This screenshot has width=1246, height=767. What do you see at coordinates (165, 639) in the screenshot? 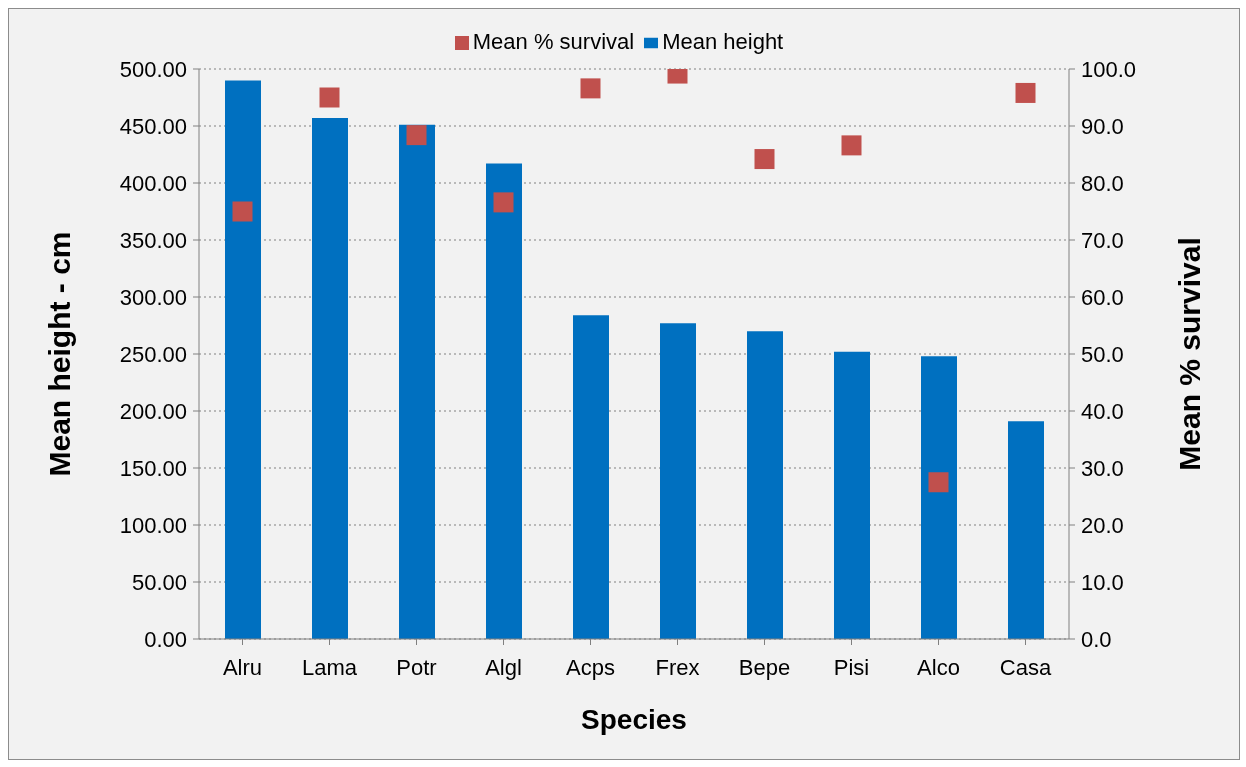
I see `y-tick-label: 0.00` at bounding box center [165, 639].